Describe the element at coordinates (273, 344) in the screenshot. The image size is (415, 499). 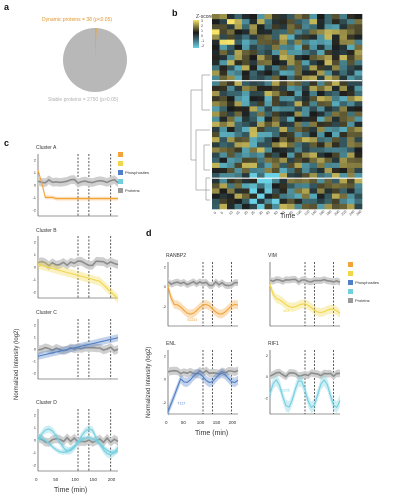
I see `d-rif1-title: RIF1` at that location.